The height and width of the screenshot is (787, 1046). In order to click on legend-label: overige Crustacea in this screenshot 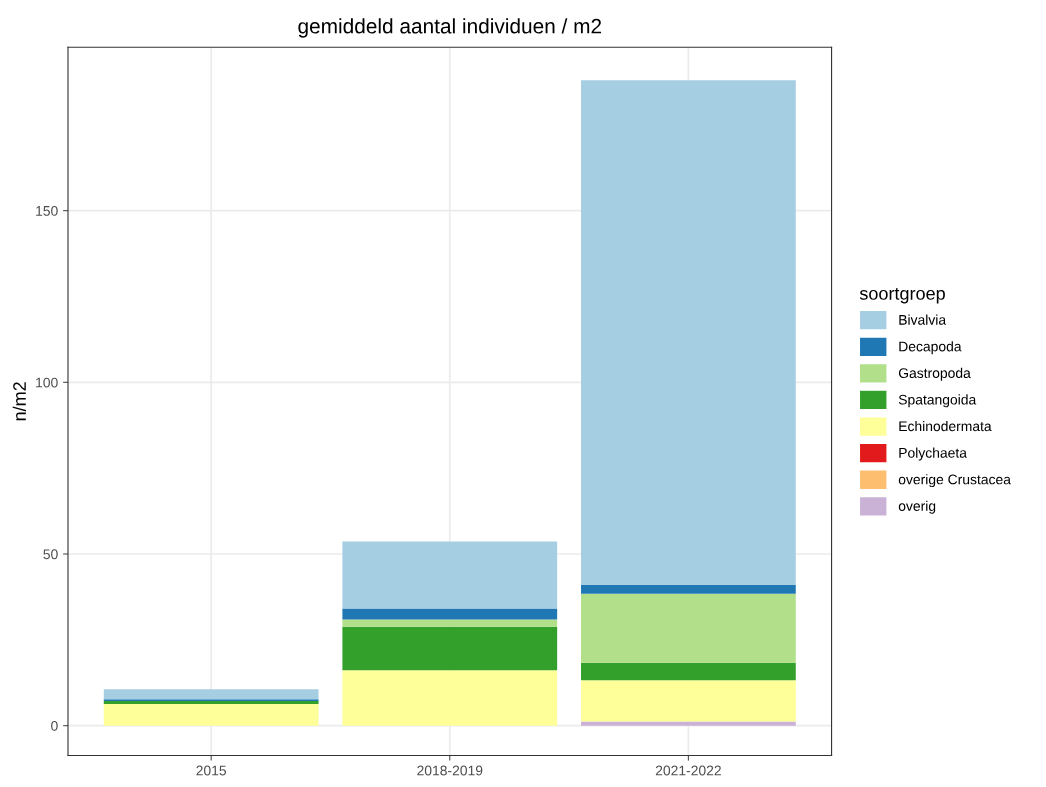, I will do `click(954, 481)`.